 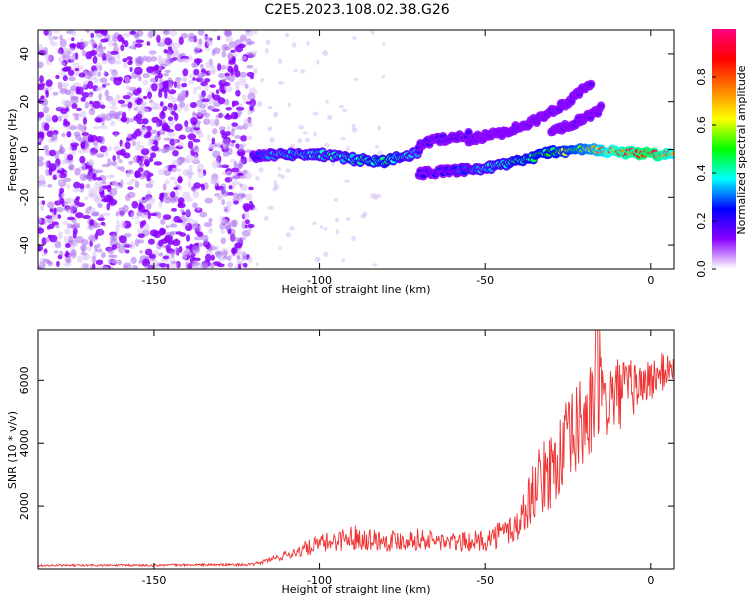 I want to click on x-tick-label: -150, so click(x=153, y=580).